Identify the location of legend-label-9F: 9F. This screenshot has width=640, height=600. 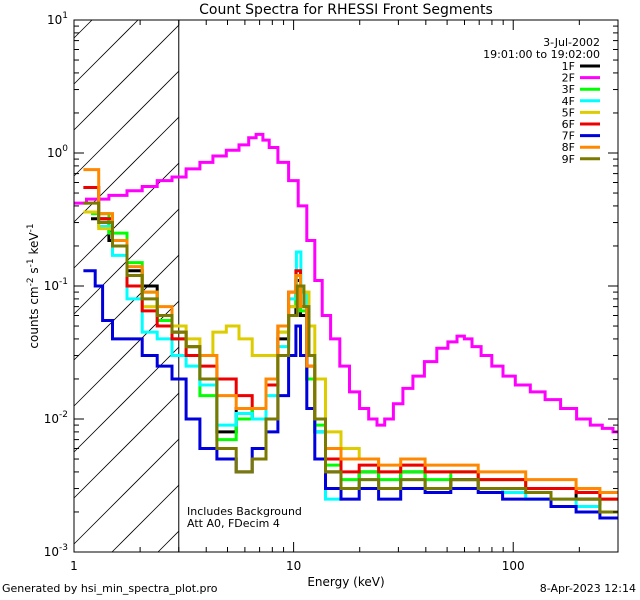
(568, 159).